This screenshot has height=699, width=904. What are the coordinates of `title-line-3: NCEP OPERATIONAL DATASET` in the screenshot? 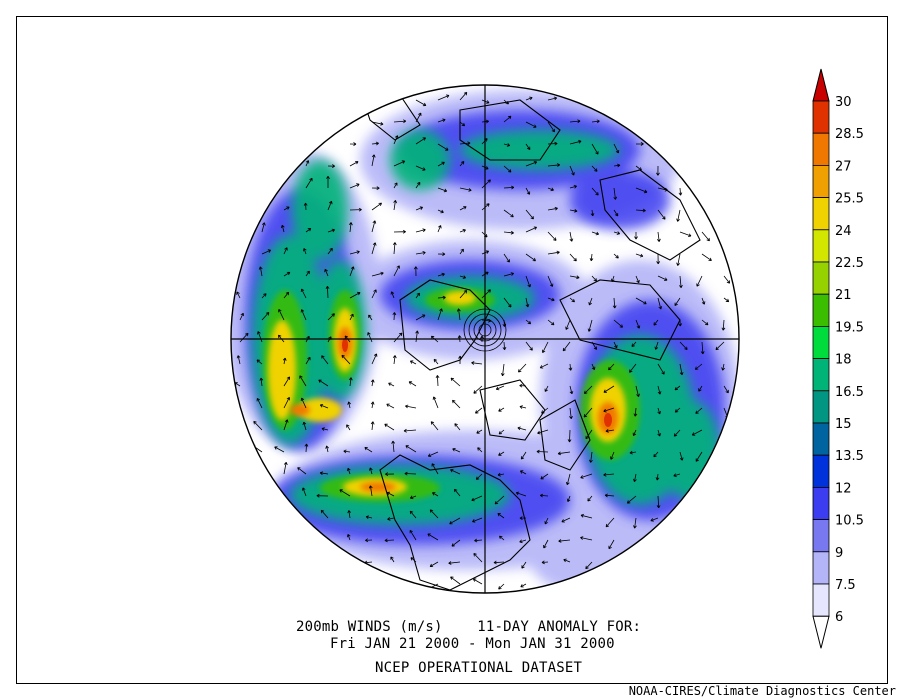 It's located at (479, 668).